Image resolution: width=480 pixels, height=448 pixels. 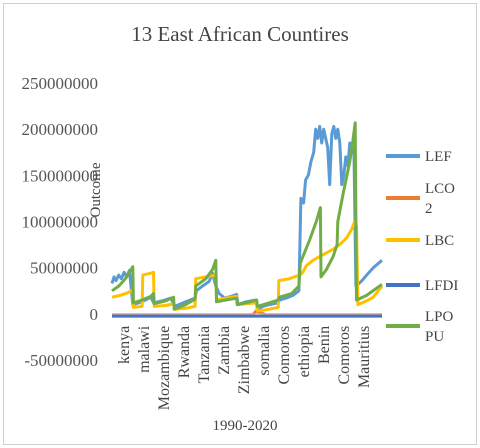 I want to click on y-tick-label: -50000000, so click(x=61, y=360).